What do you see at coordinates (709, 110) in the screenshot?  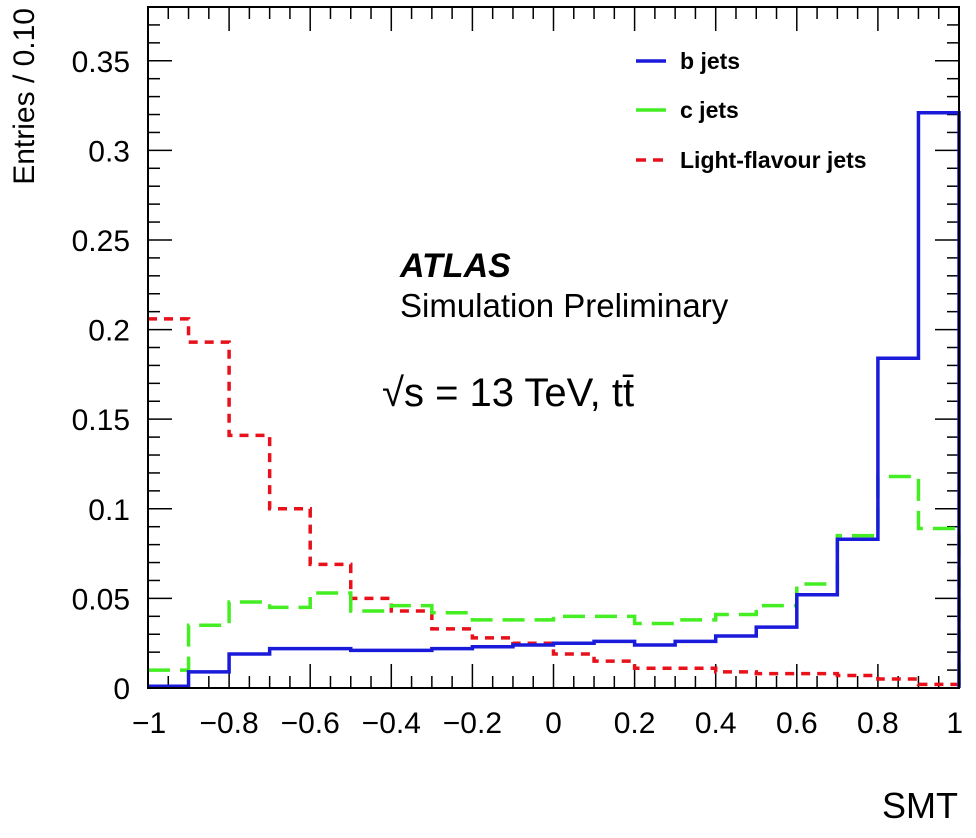 I see `legend-label: c jets` at bounding box center [709, 110].